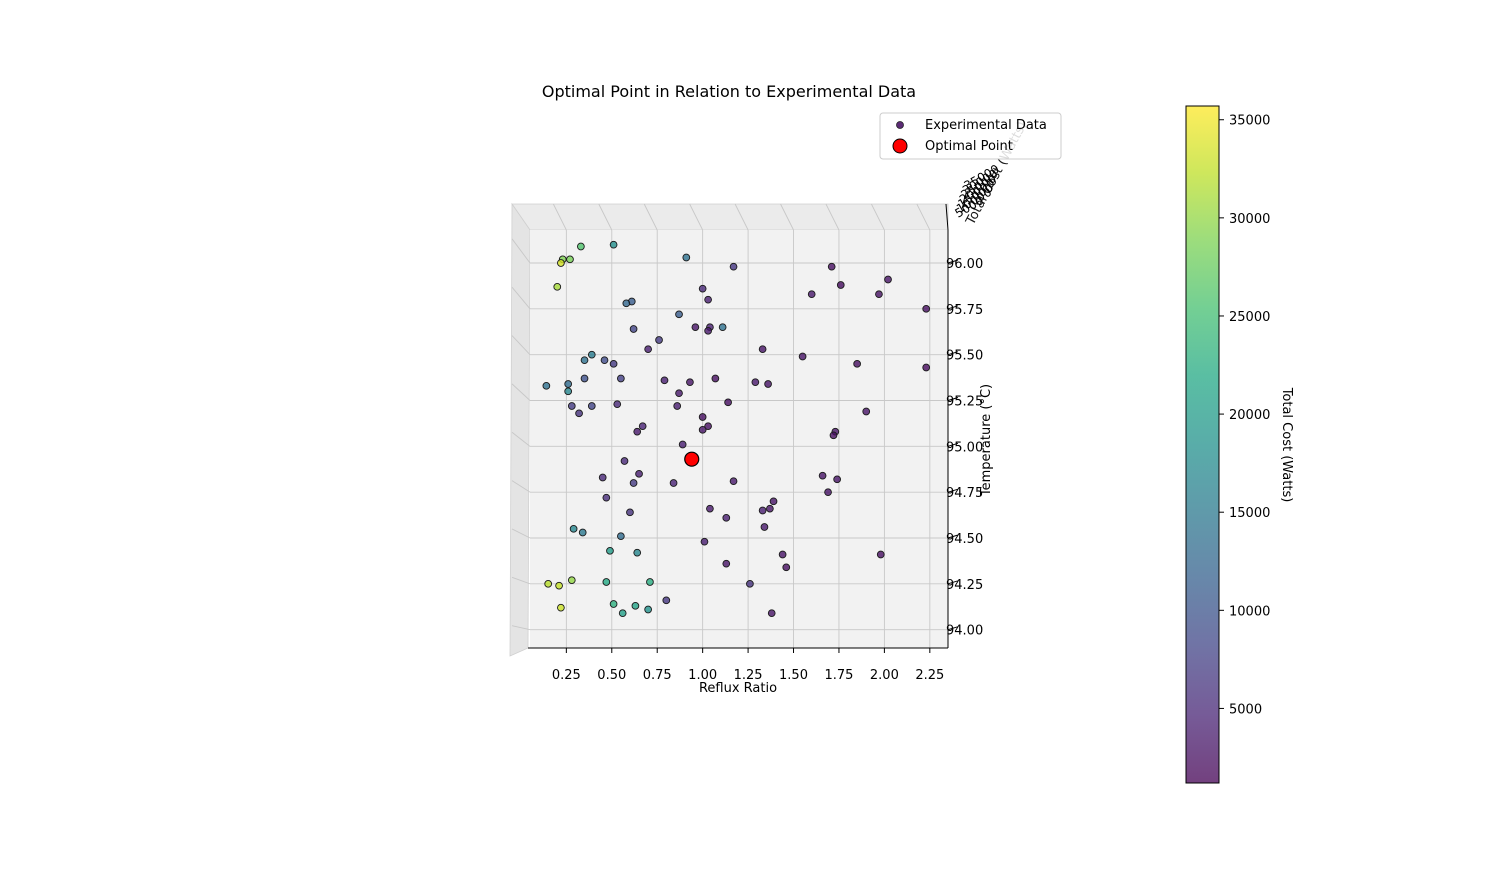  What do you see at coordinates (748, 675) in the screenshot?
I see `x-tick-label: 1.25` at bounding box center [748, 675].